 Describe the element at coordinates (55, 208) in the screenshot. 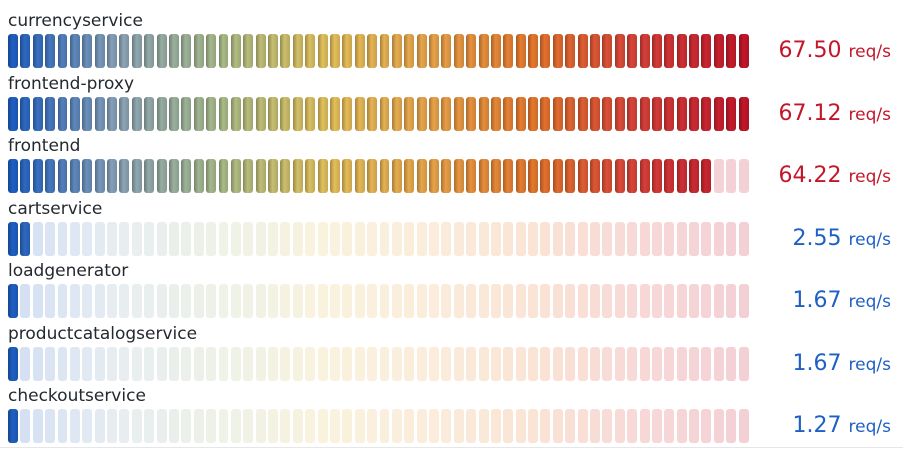

I see `row-label: cartservice` at that location.